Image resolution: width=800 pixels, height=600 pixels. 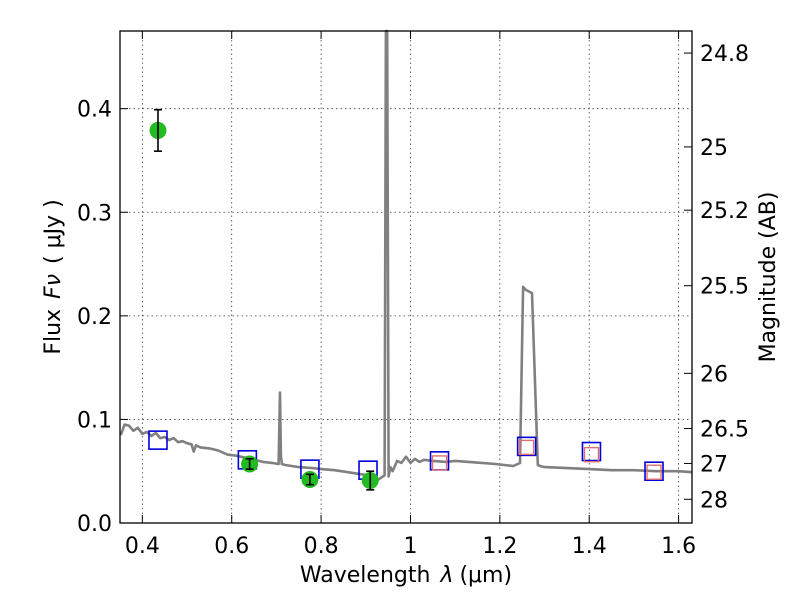 I want to click on y2-tick-label: 25, so click(x=714, y=148).